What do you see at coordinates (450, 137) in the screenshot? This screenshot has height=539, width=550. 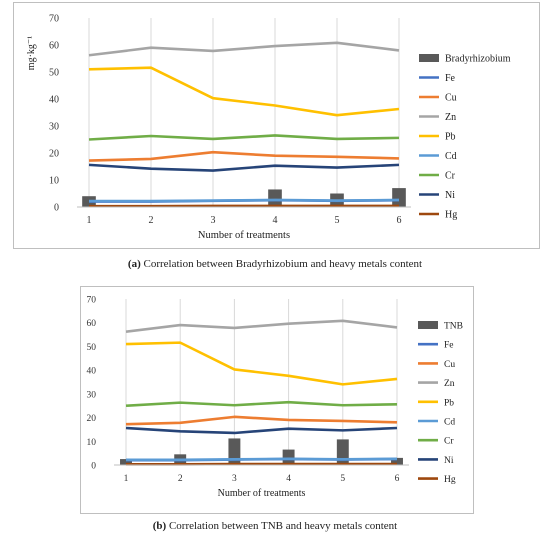 I see `chart-a-legend-label-pb: Pb` at bounding box center [450, 137].